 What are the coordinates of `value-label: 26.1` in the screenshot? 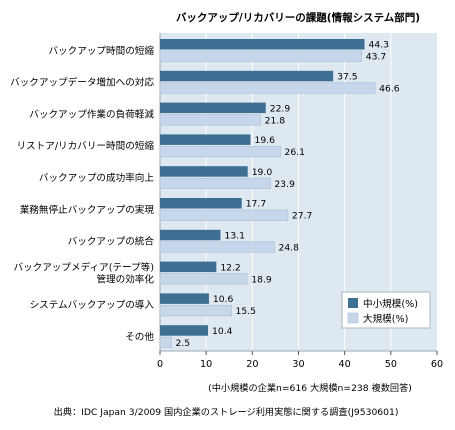 It's located at (294, 152).